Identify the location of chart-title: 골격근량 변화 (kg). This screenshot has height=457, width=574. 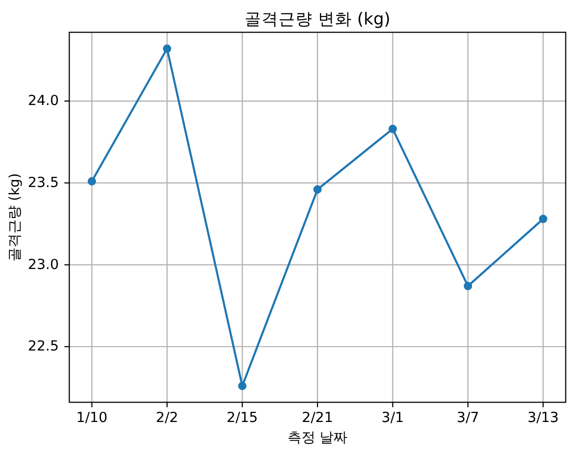
(317, 18).